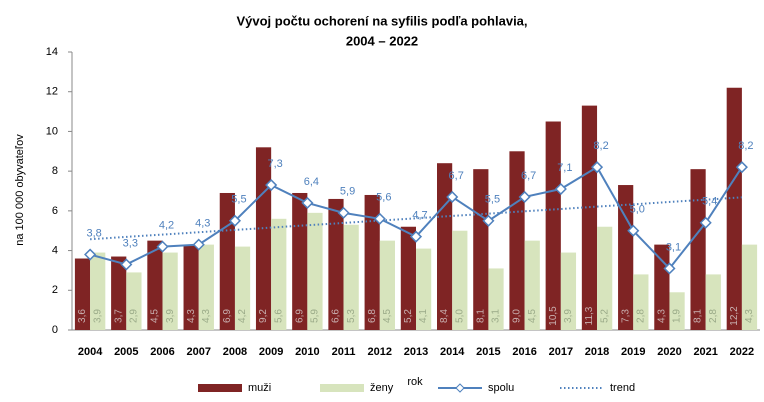 The height and width of the screenshot is (402, 764). I want to click on x-tick-label: 2005, so click(126, 352).